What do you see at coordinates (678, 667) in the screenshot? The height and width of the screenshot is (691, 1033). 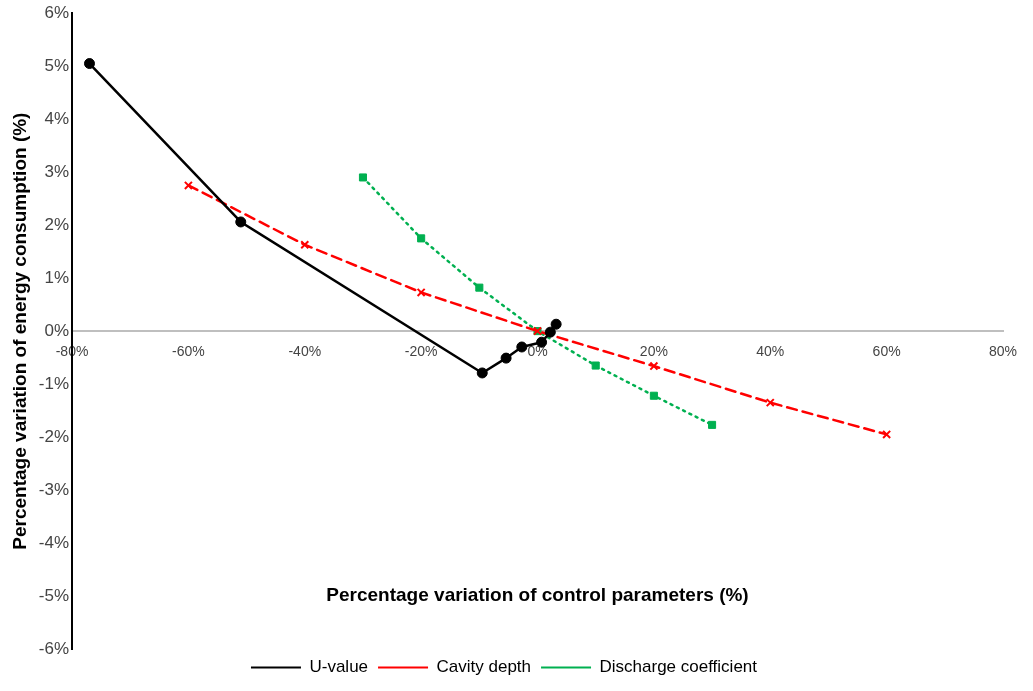 I see `legend-label: Discharge coefficient` at bounding box center [678, 667].